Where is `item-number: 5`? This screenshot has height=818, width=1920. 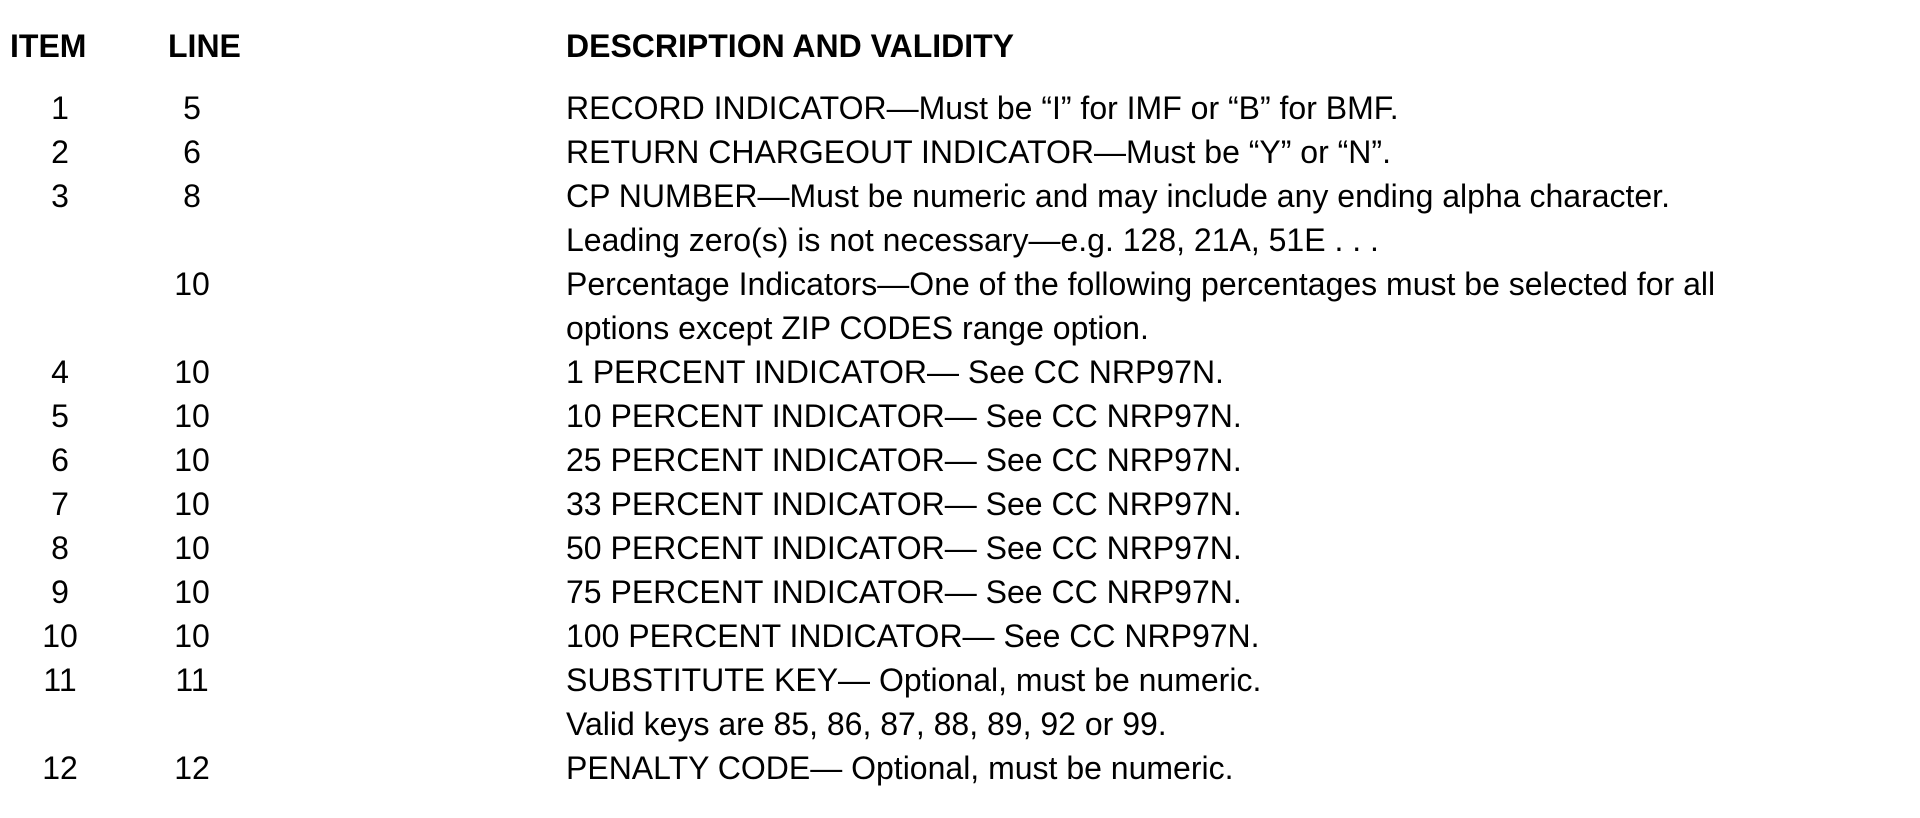 item-number: 5 is located at coordinates (60, 416).